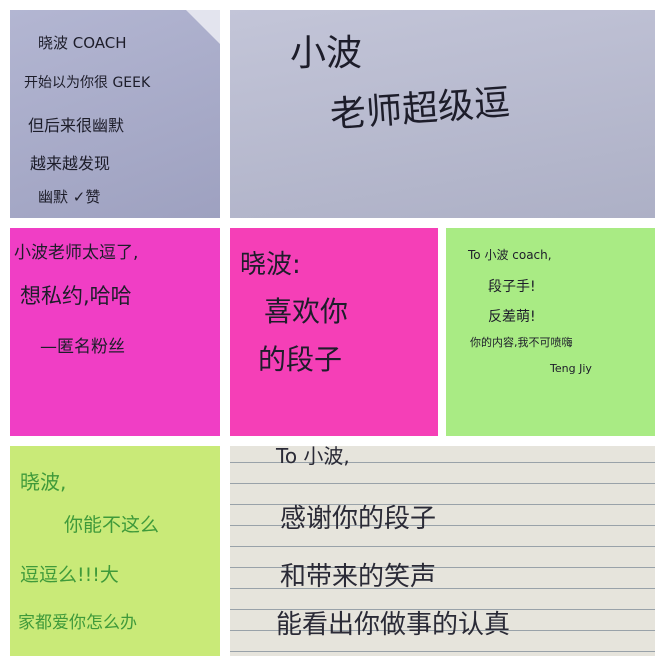 The image size is (665, 665). Describe the element at coordinates (270, 265) in the screenshot. I see `note-line: 晓波:` at that location.